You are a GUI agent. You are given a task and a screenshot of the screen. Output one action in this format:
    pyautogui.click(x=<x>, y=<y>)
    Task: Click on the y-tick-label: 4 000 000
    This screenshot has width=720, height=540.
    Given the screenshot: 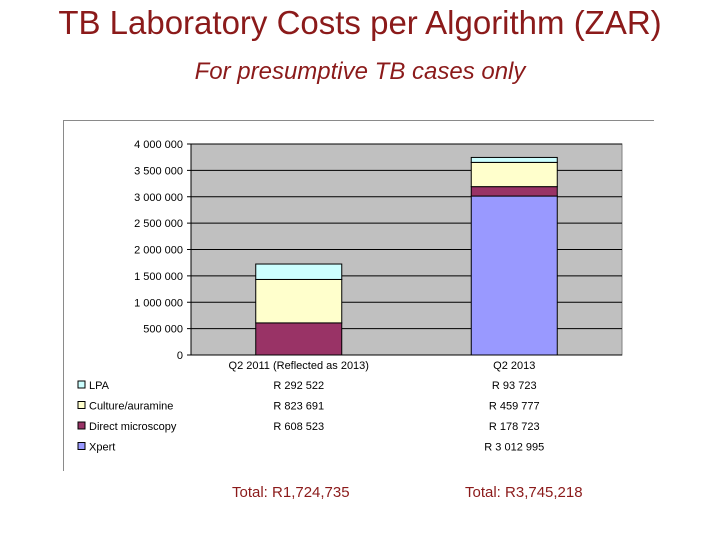 What is the action you would take?
    pyautogui.click(x=158, y=145)
    